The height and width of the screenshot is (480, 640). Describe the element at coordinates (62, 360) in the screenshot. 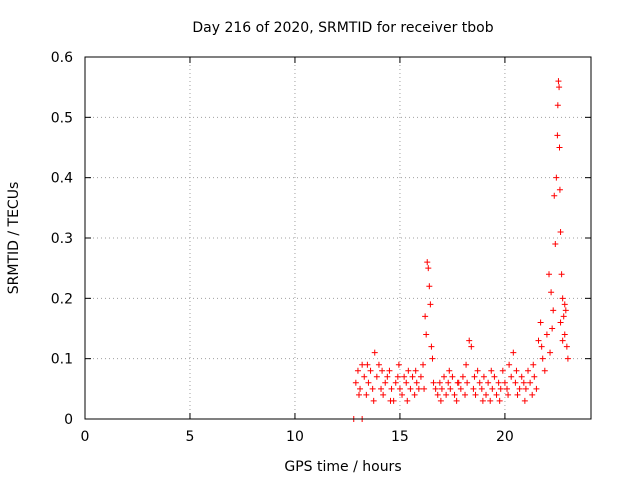

I see `y-tick-label: 0.1` at that location.